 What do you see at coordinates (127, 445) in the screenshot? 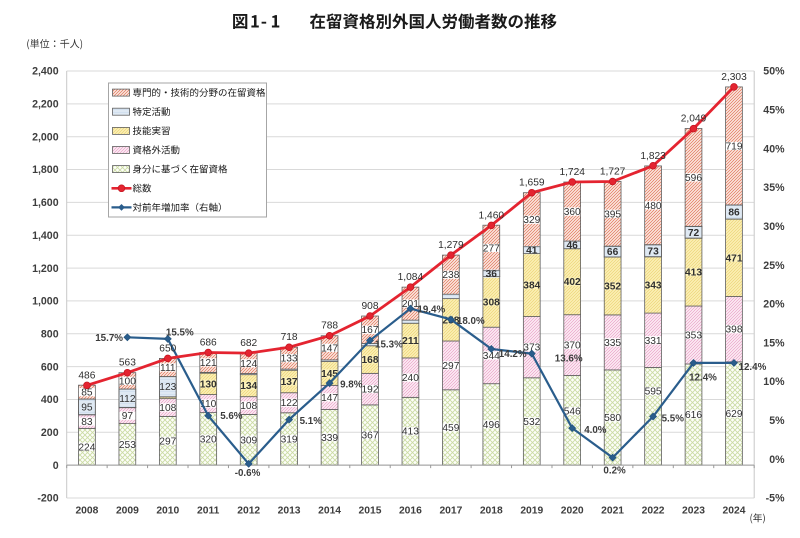
I see `svg-text: 253` at bounding box center [127, 445].